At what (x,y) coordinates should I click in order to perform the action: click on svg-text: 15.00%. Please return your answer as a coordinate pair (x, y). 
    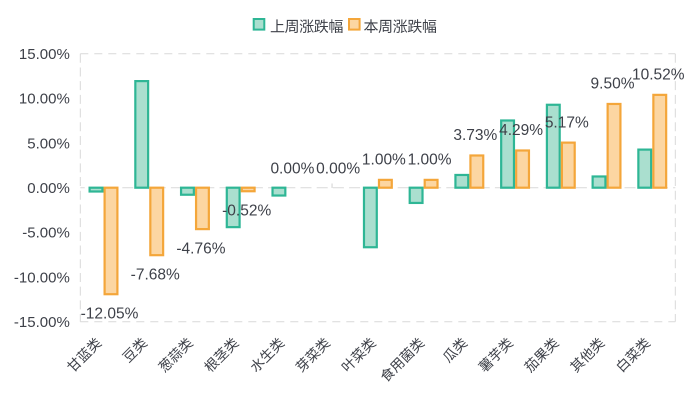
    Looking at the image, I should click on (44, 54).